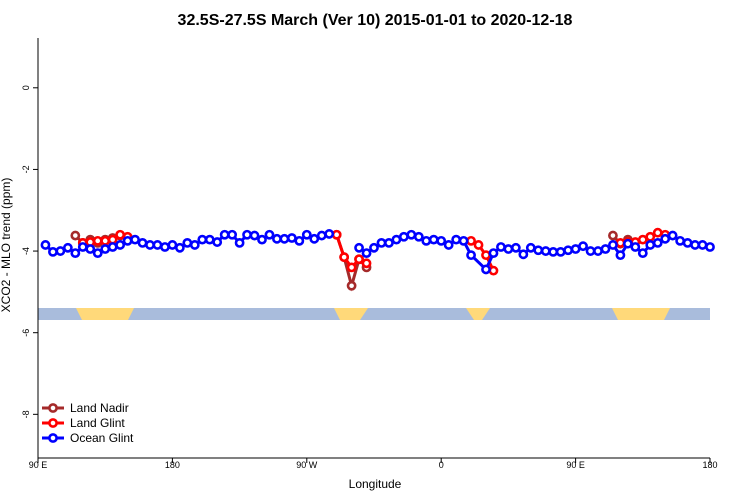 The image size is (750, 500). I want to click on x-tick-label: 90 W, so click(307, 465).